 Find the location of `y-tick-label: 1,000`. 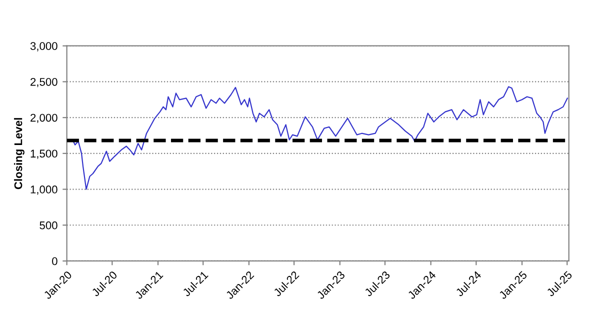

y-tick-label: 1,000 is located at coordinates (44, 190).